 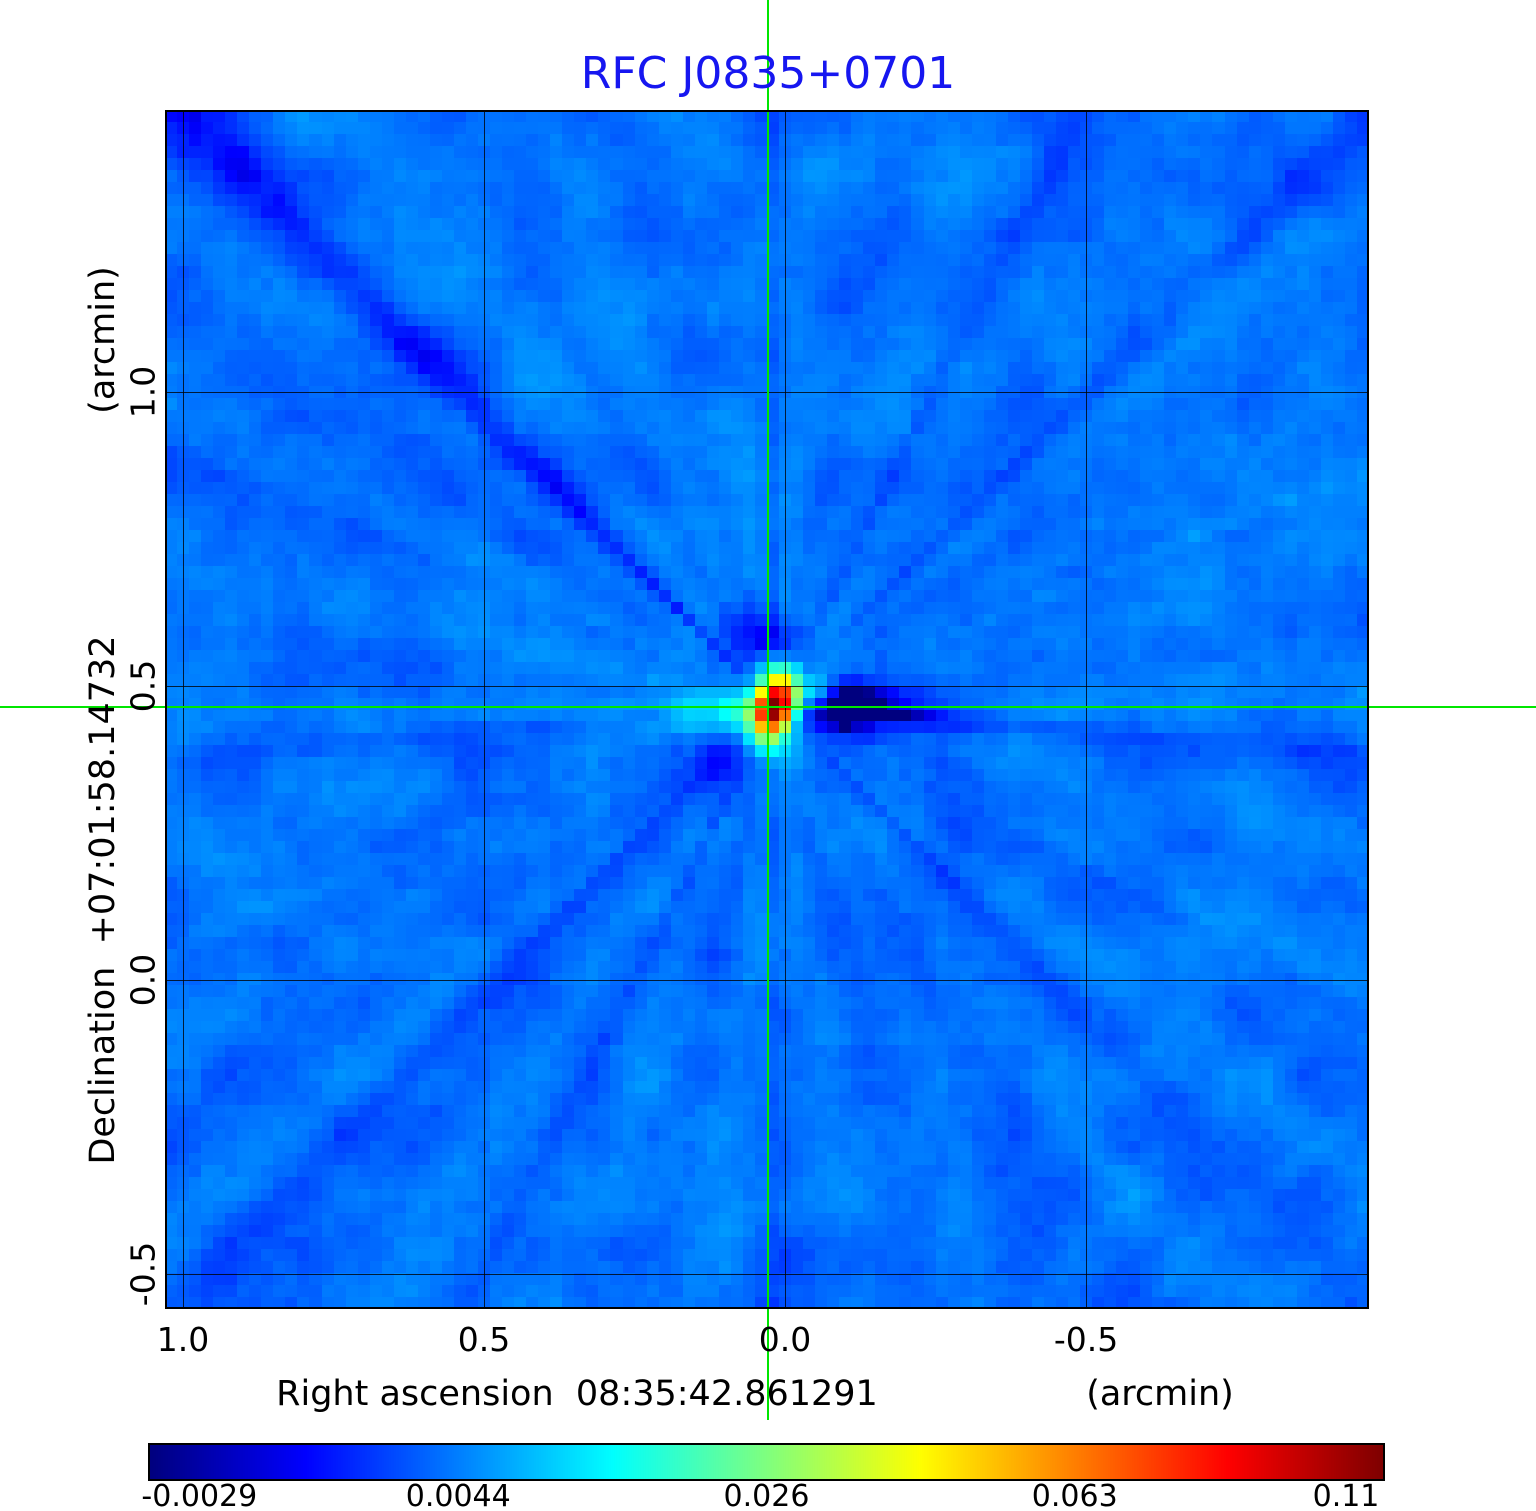 I want to click on x-tick-label: 1.0, so click(x=183, y=1339).